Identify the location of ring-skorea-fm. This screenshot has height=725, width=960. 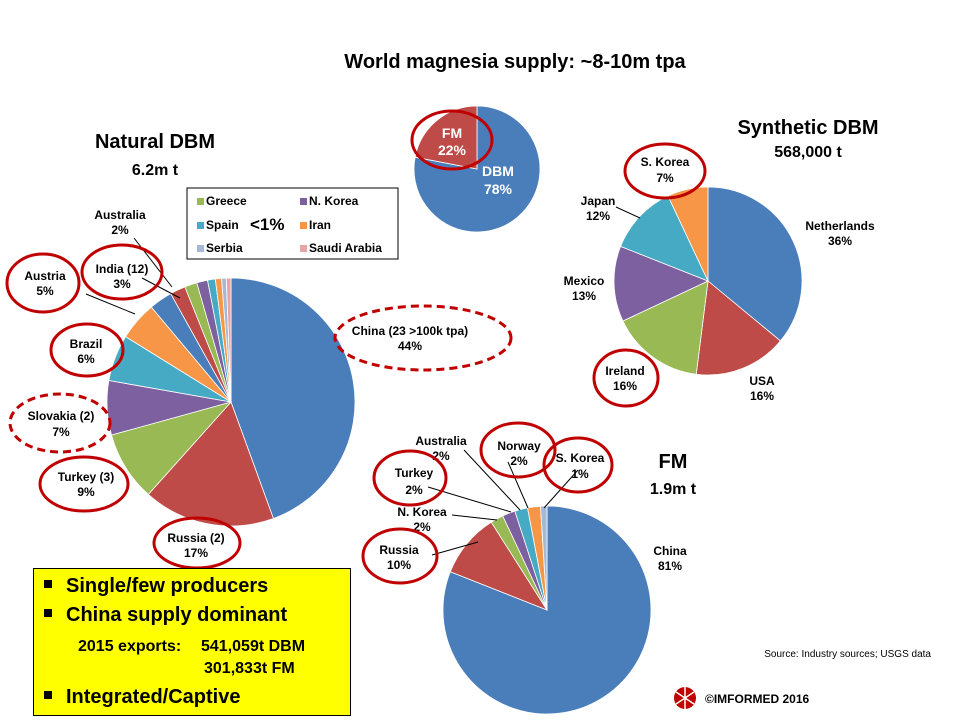
(578, 465).